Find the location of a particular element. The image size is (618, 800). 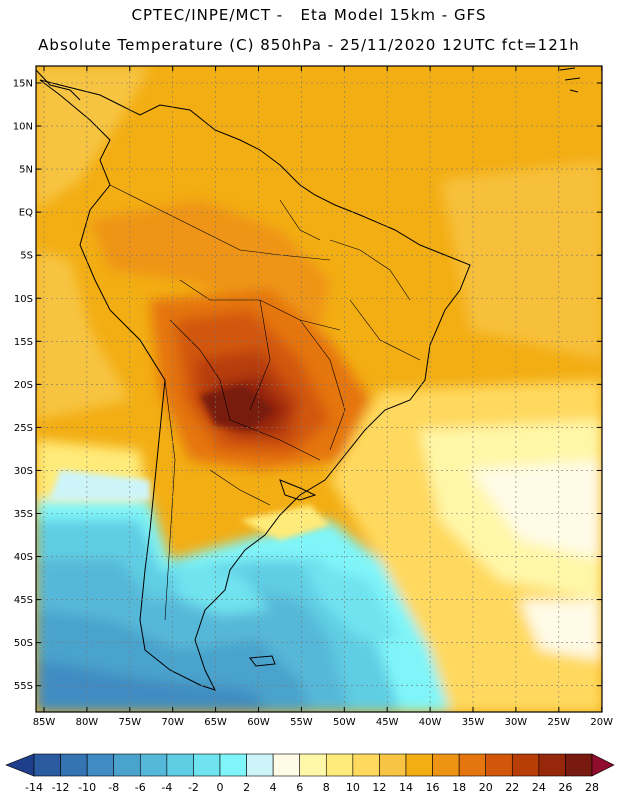

colorbar-label: -12 is located at coordinates (61, 787).